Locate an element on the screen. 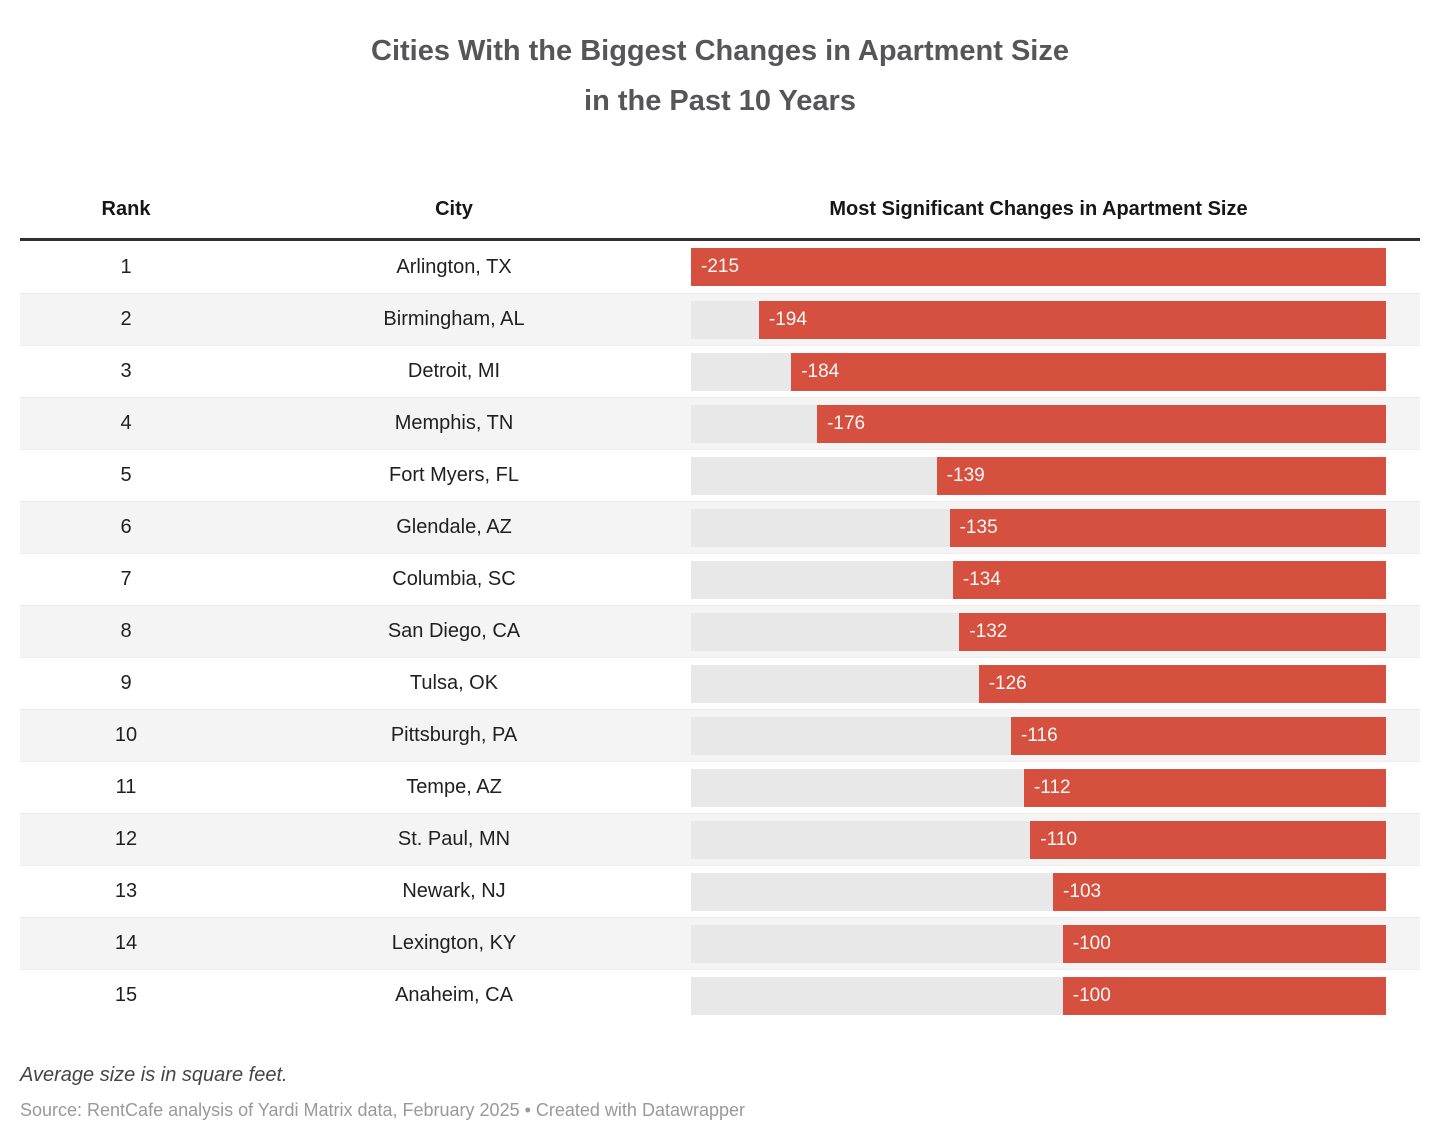  city-cell: Tempe, AZ is located at coordinates (454, 787).